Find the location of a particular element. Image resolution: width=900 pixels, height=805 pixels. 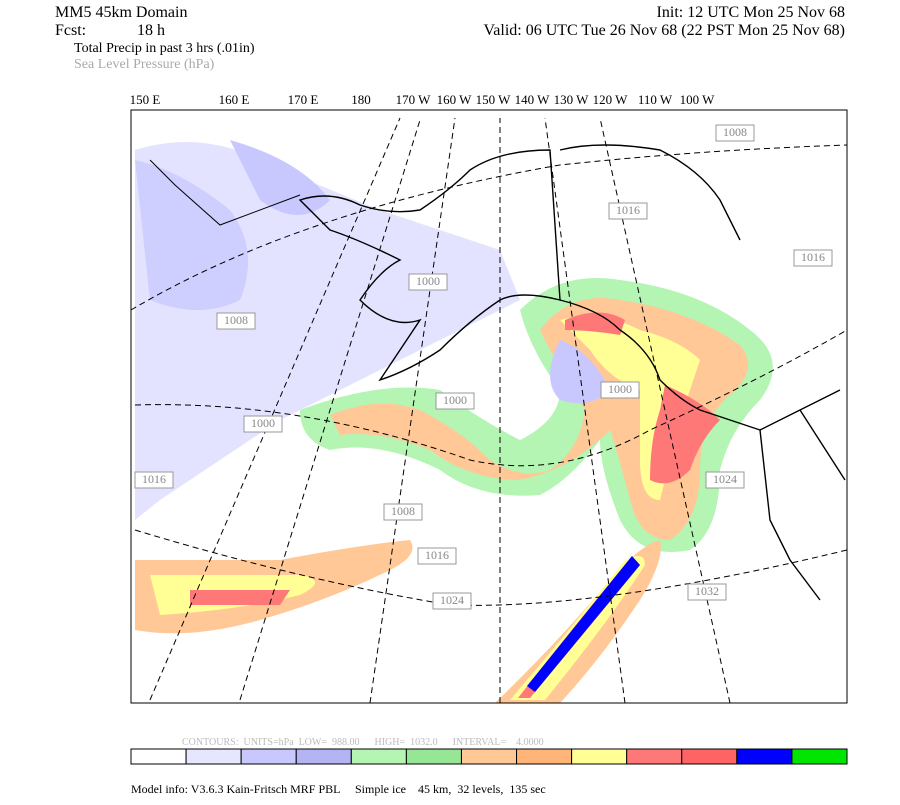

longitude-label: 170 E is located at coordinates (303, 99).